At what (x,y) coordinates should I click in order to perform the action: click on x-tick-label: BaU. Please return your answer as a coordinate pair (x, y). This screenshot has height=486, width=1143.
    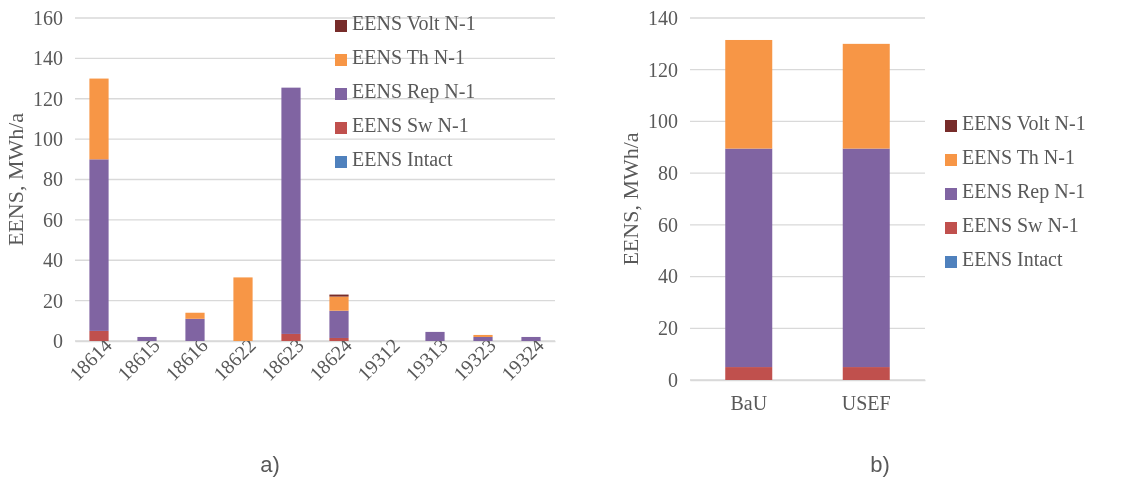
    Looking at the image, I should click on (749, 403).